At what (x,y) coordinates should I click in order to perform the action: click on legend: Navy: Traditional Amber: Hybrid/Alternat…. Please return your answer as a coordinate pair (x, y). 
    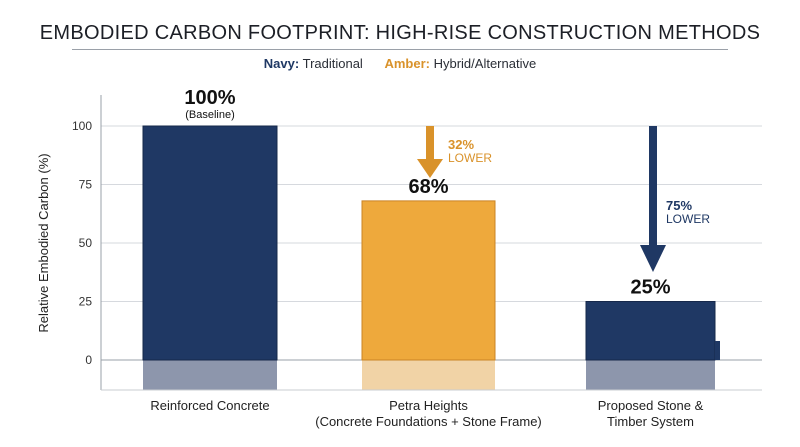
    Looking at the image, I should click on (400, 63).